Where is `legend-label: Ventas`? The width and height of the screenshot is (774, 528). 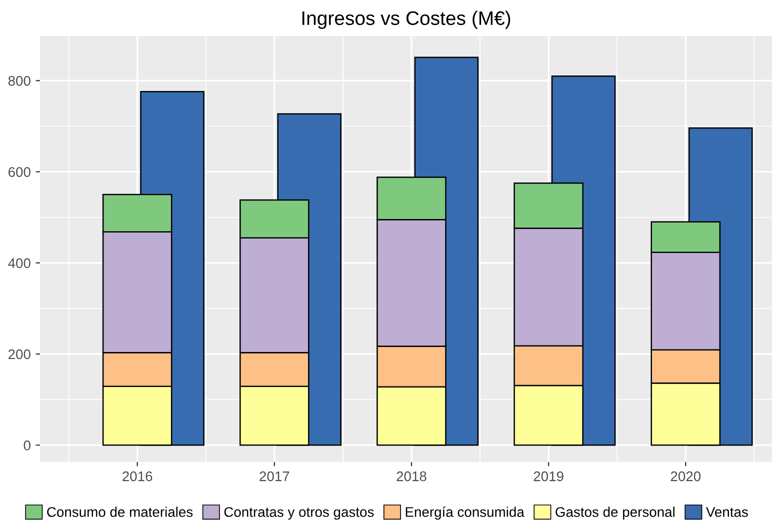
legend-label: Ventas is located at coordinates (727, 512).